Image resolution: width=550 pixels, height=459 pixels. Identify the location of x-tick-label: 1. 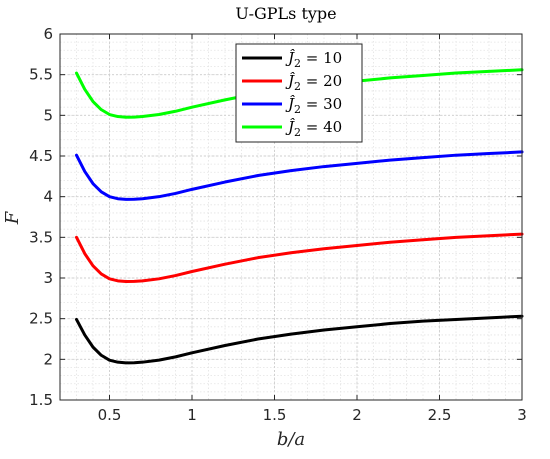
(192, 415).